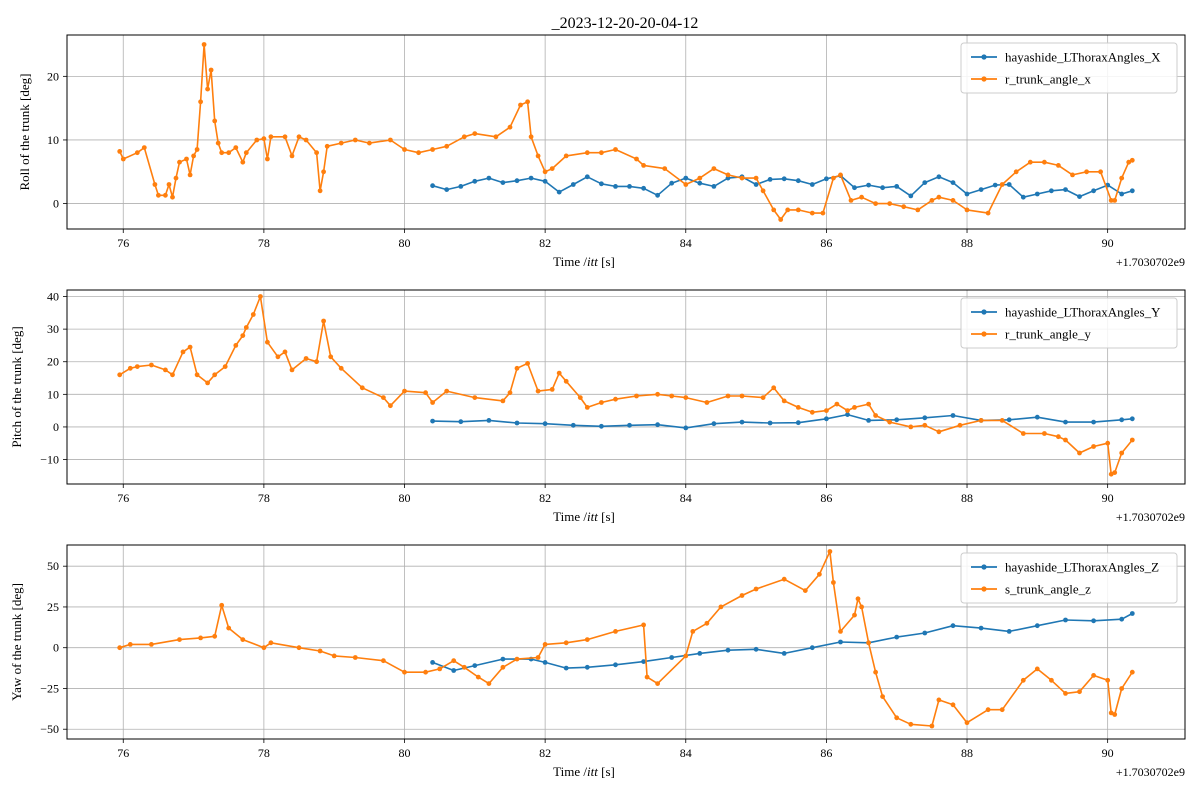 The width and height of the screenshot is (1200, 800). What do you see at coordinates (49, 729) in the screenshot?
I see `yaw-y-tick-label: −50` at bounding box center [49, 729].